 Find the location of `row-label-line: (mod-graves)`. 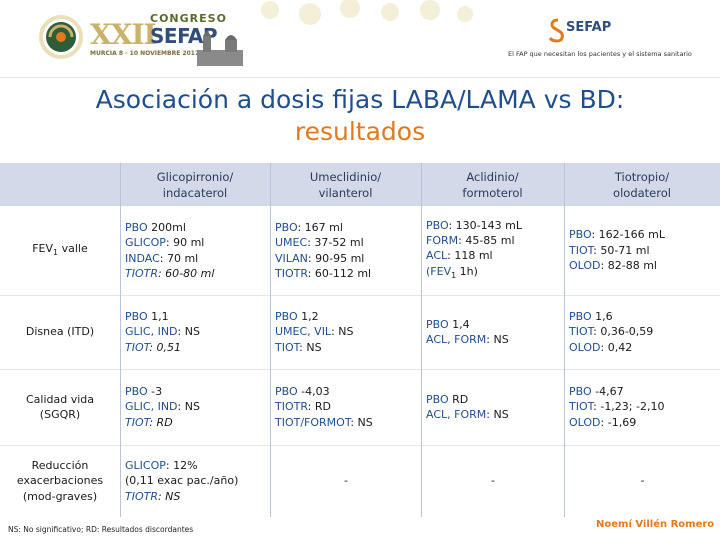

row-label-line: (mod-graves) is located at coordinates (60, 496).